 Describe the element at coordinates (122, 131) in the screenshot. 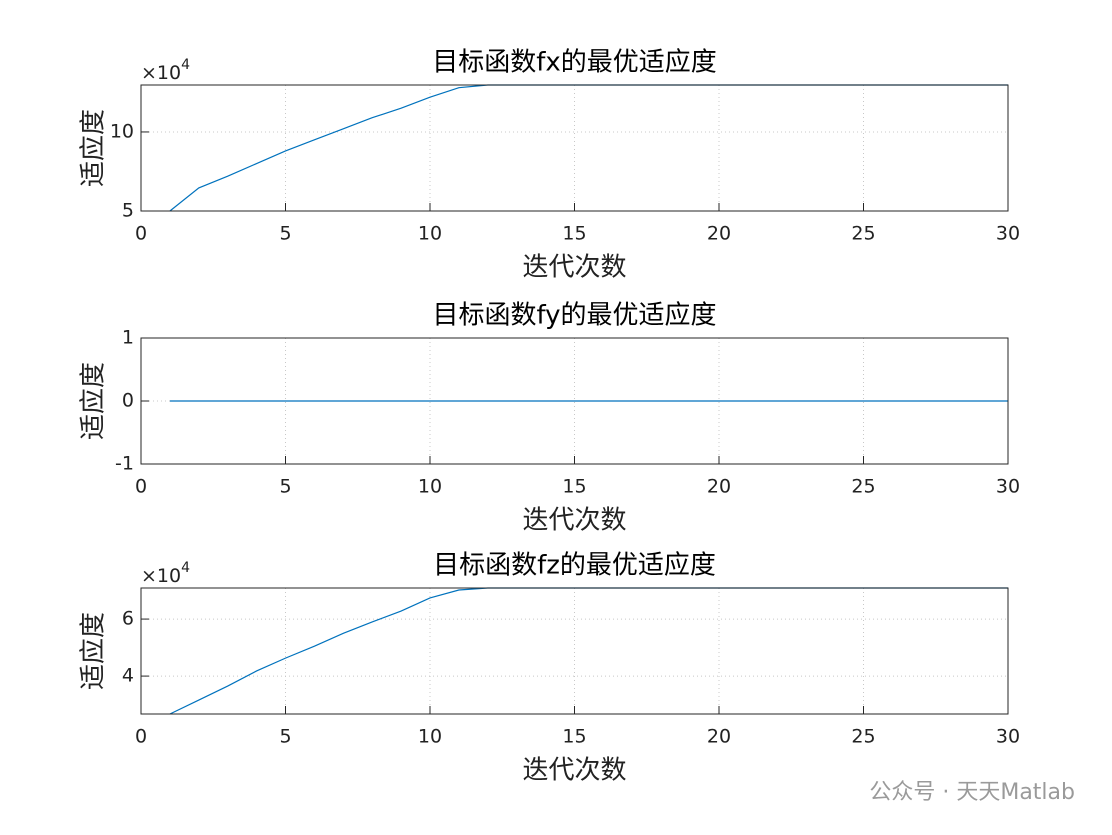

I see `y-tick-label: 10` at that location.